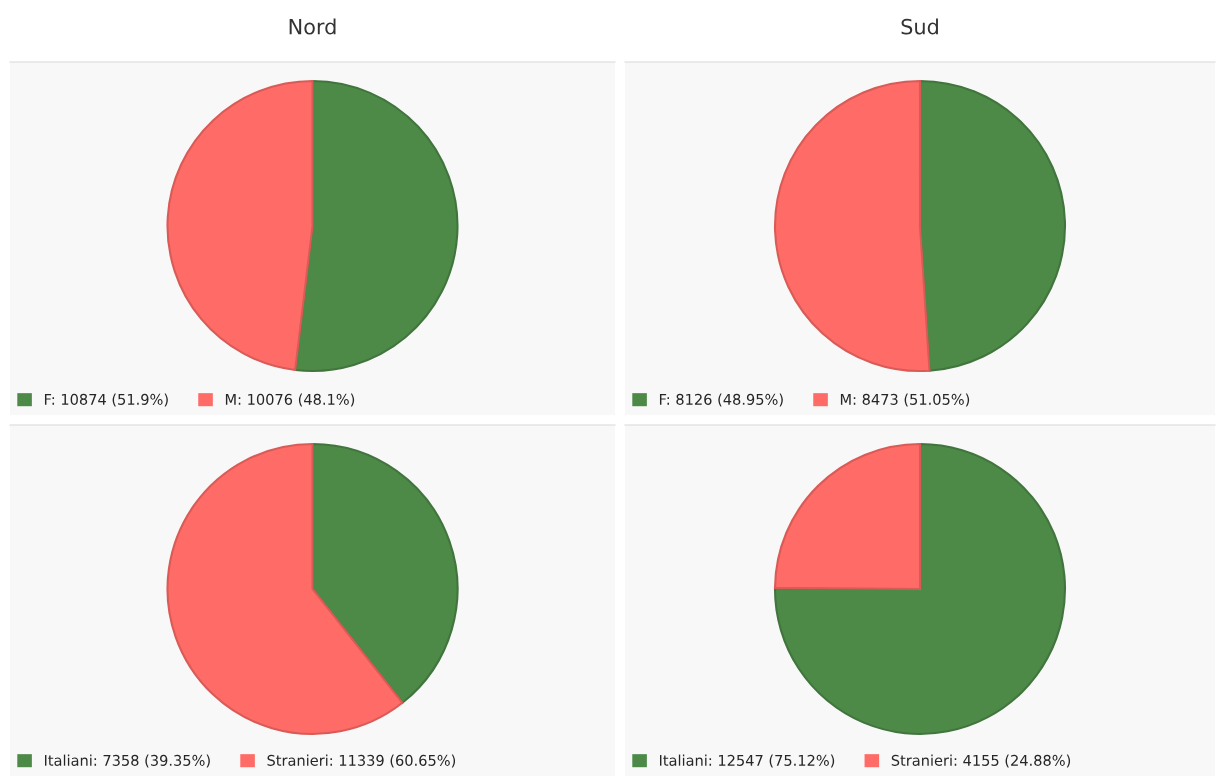  I want to click on legend-label: Stranieri: 11339 (60.65%), so click(361, 761).